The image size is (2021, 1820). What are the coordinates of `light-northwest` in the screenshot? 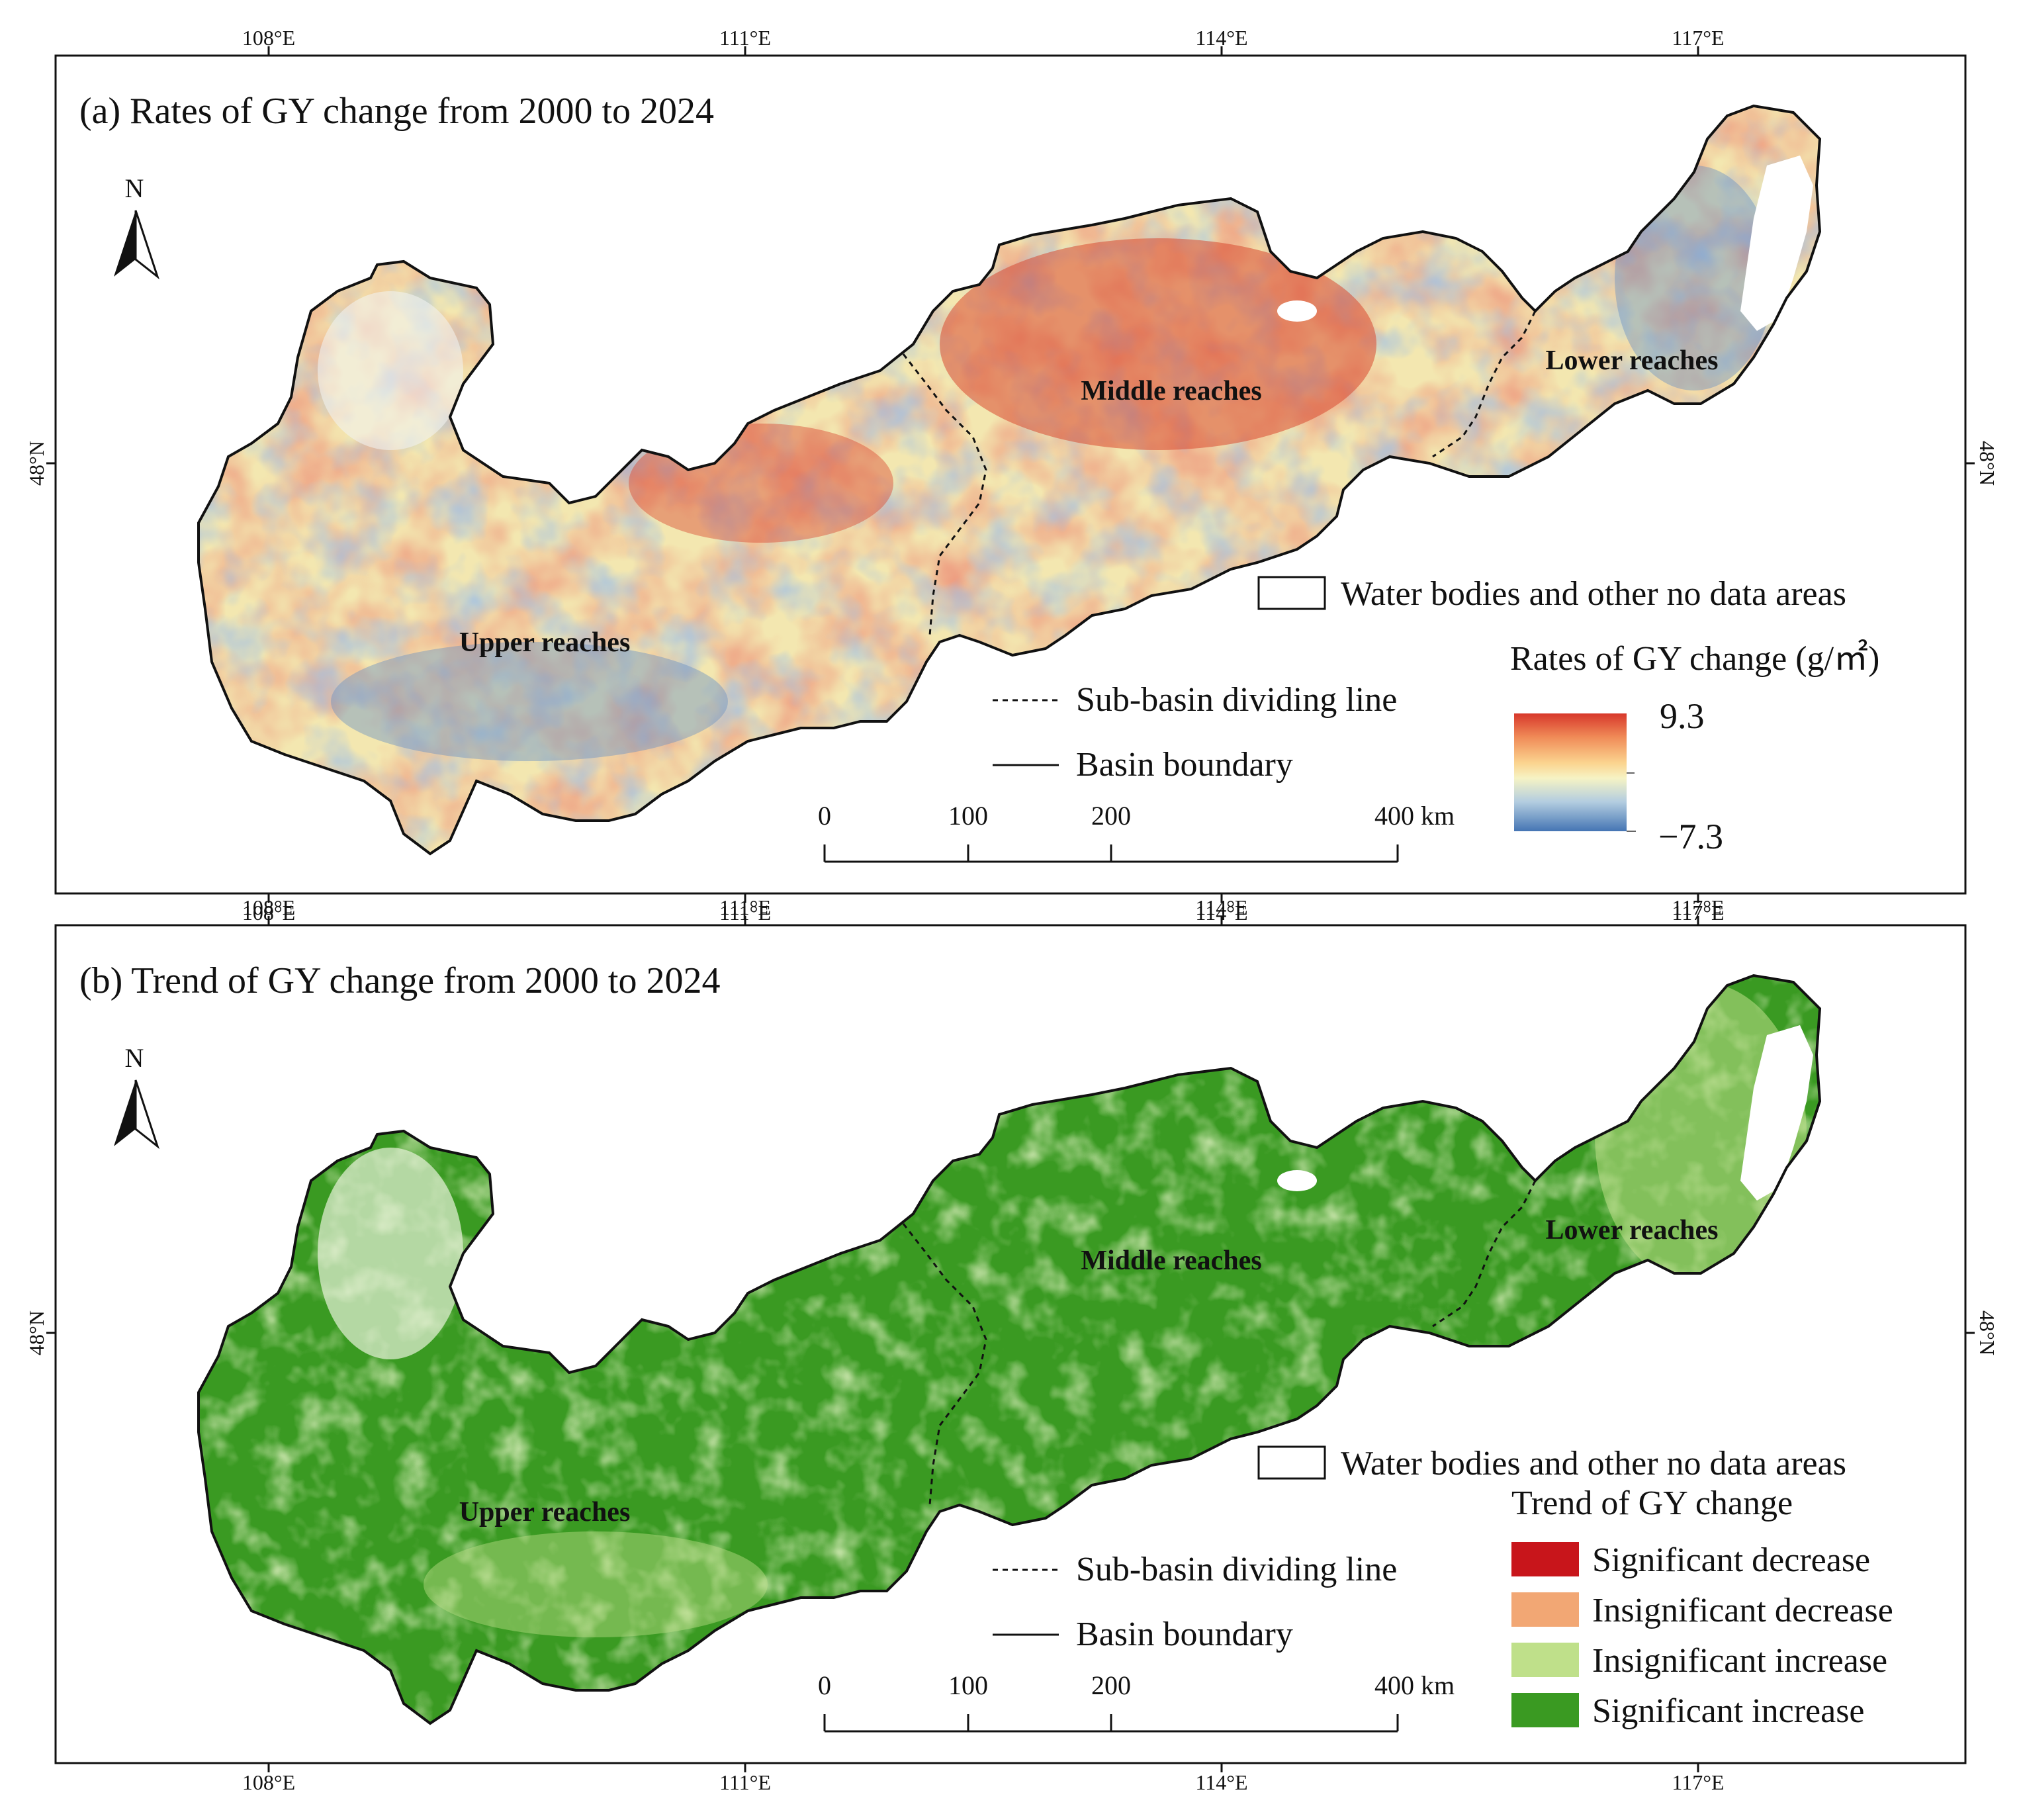 It's located at (390, 1253).